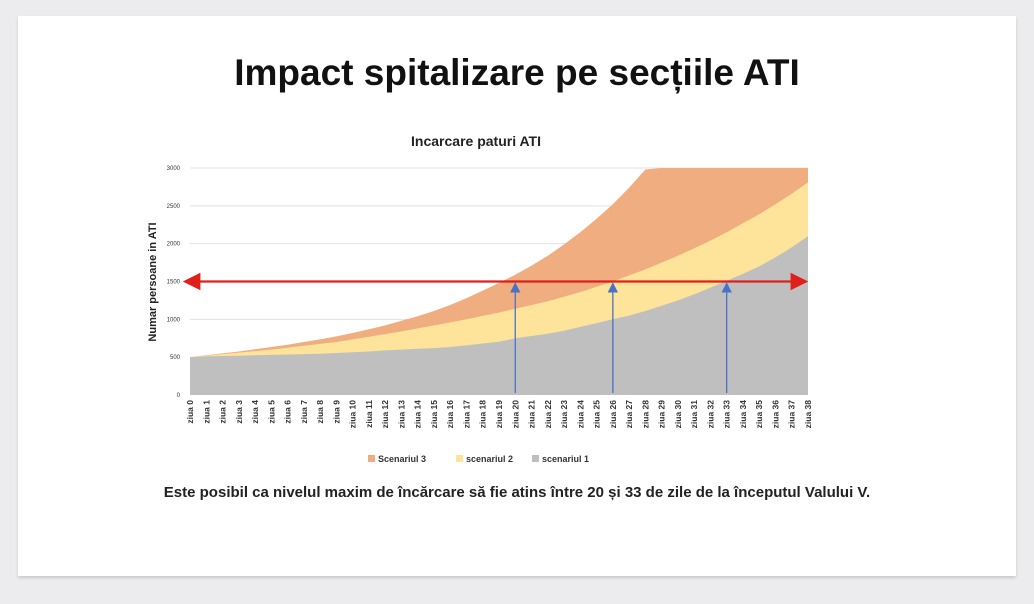 This screenshot has height=604, width=1034. I want to click on x-tick-label: ziua 27, so click(629, 414).